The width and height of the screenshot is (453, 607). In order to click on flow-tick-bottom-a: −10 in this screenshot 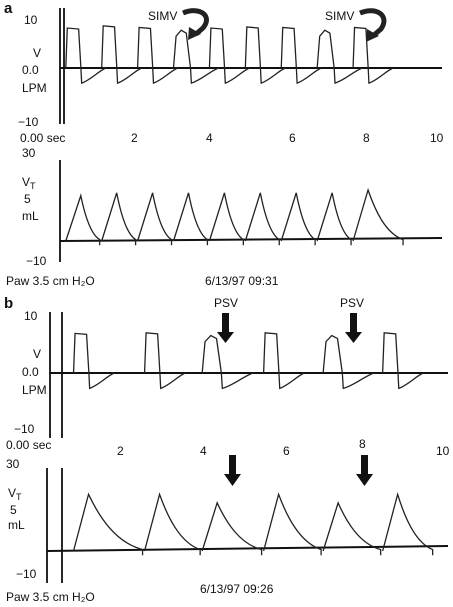, I will do `click(28, 122)`.